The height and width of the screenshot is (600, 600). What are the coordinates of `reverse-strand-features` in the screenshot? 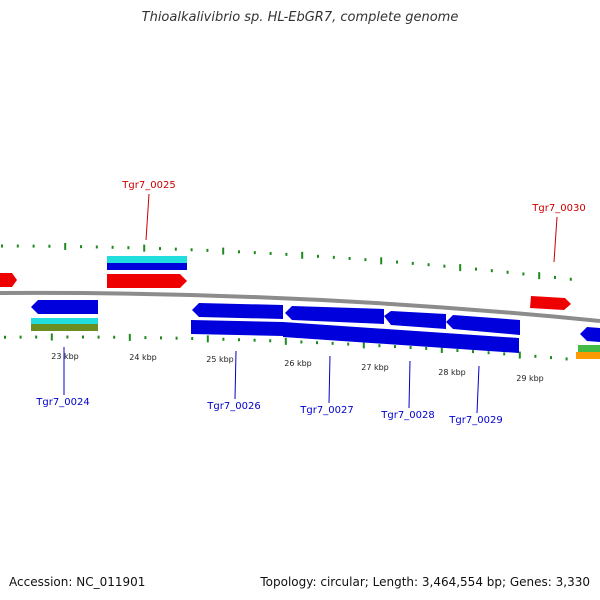 It's located at (315, 329).